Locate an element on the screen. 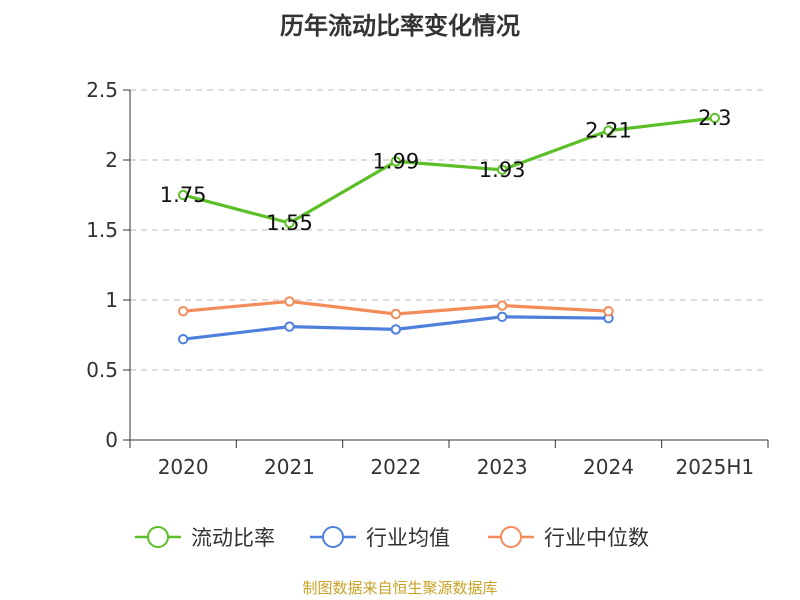  chart-title: 历年流动比率变化情况 is located at coordinates (400, 26).